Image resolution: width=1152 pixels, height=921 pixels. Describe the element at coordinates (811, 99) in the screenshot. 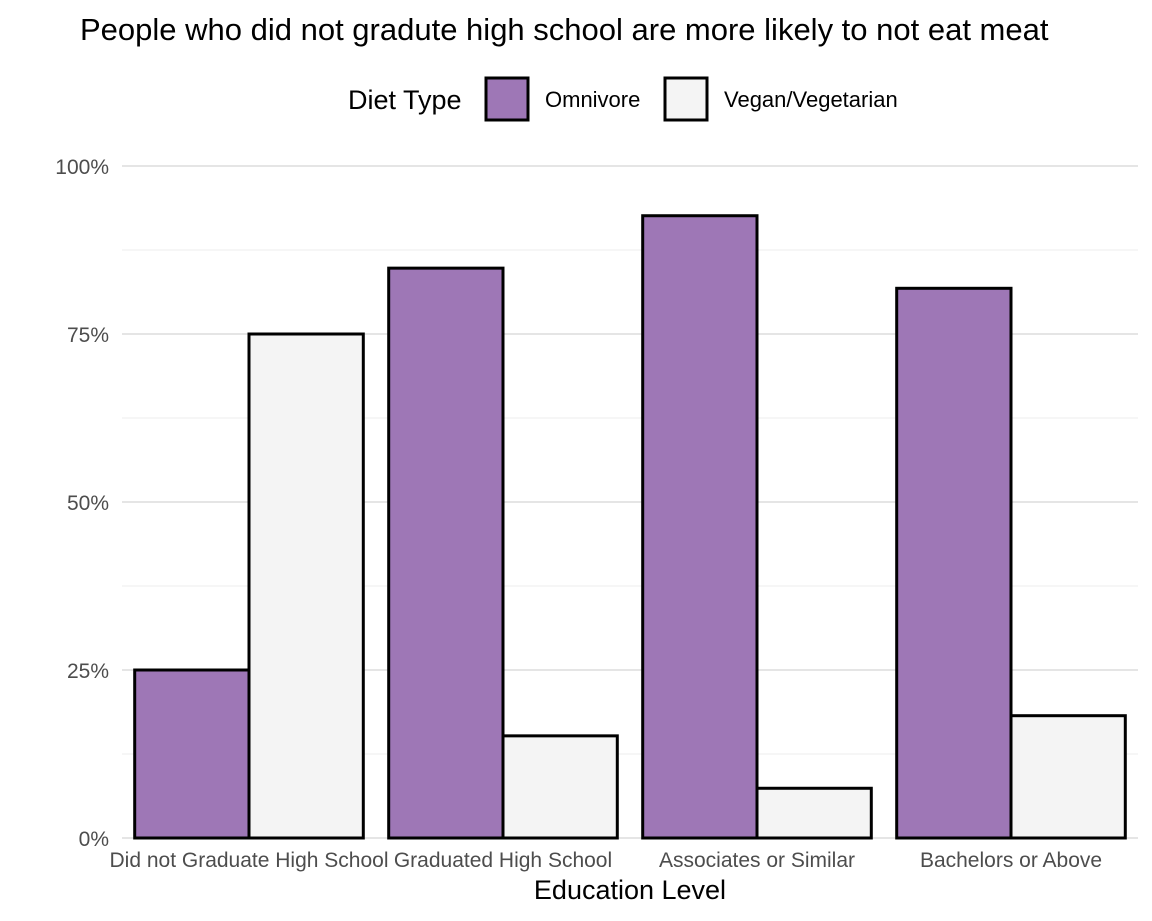

I see `legend-label-vegan-vegetarian: Vegan/Vegetarian` at that location.